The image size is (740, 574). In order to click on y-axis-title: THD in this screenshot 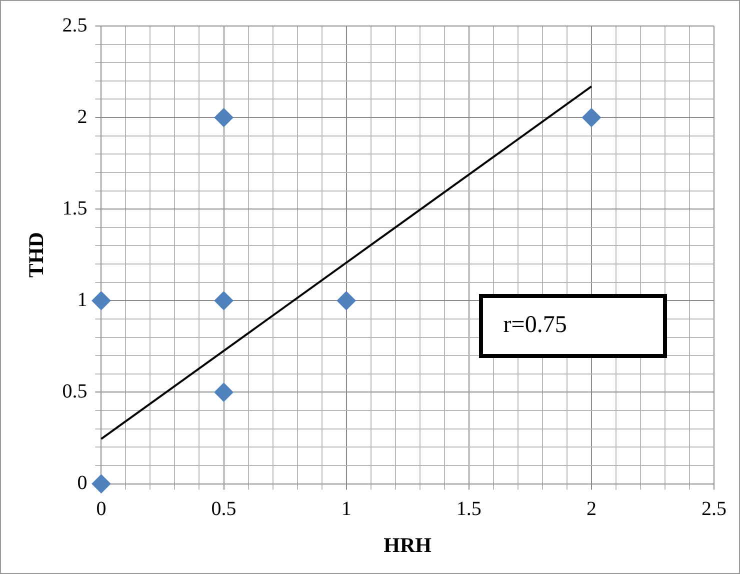, I will do `click(36, 255)`.